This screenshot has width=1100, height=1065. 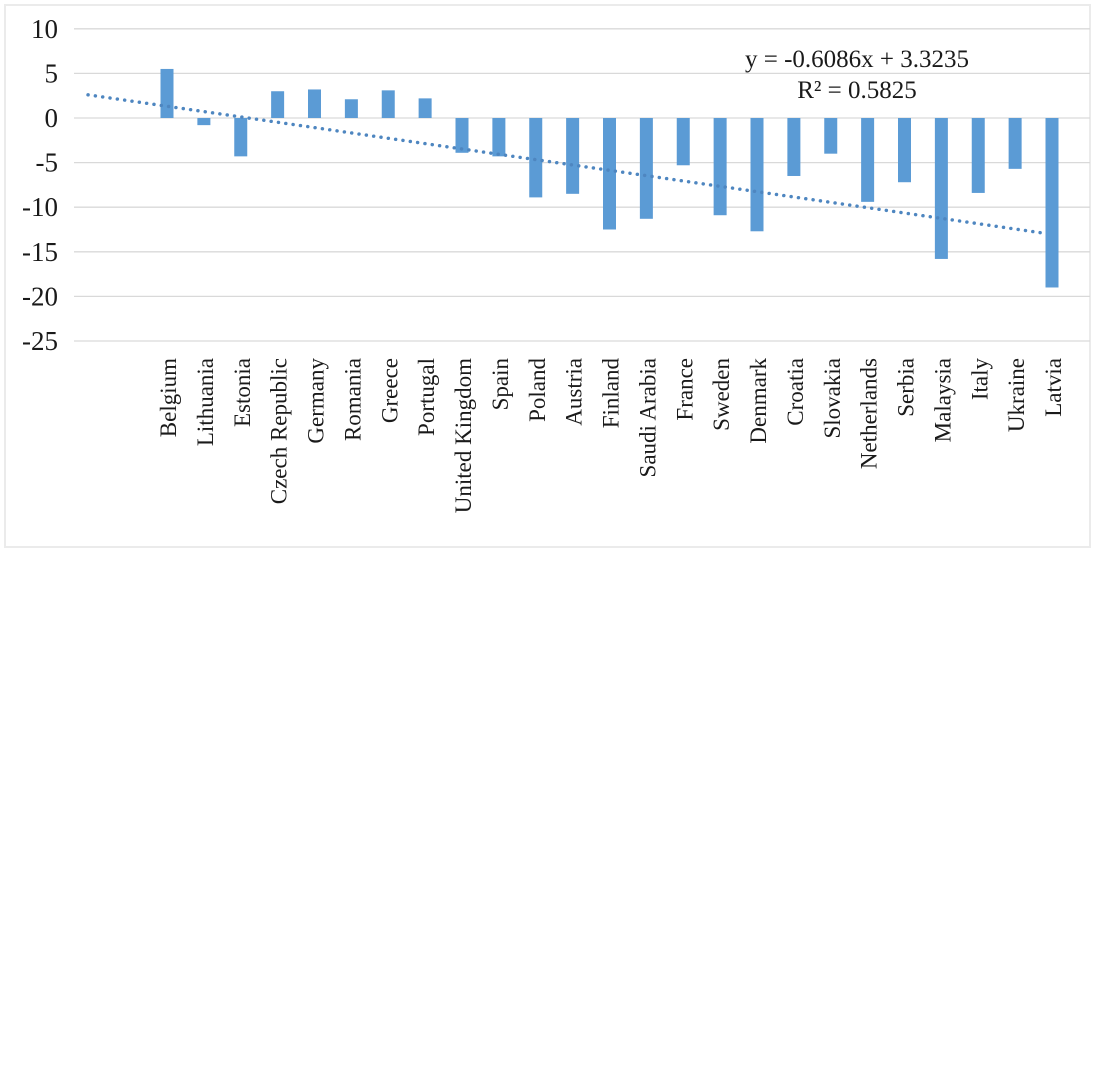 What do you see at coordinates (574, 392) in the screenshot?
I see `x-axis-category-label: Austria` at bounding box center [574, 392].